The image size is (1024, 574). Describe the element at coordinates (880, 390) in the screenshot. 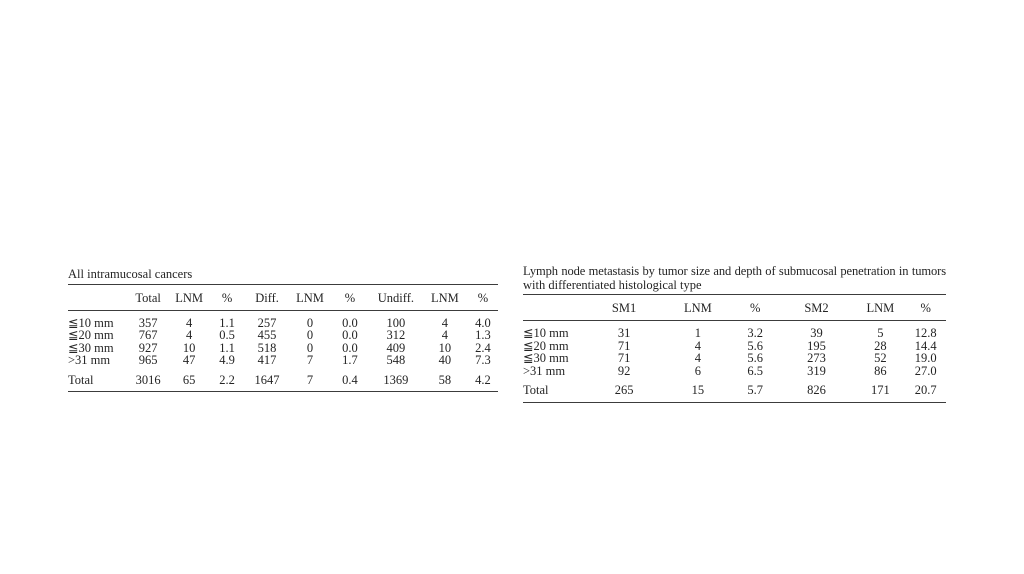

I see `data-cell: 171` at that location.